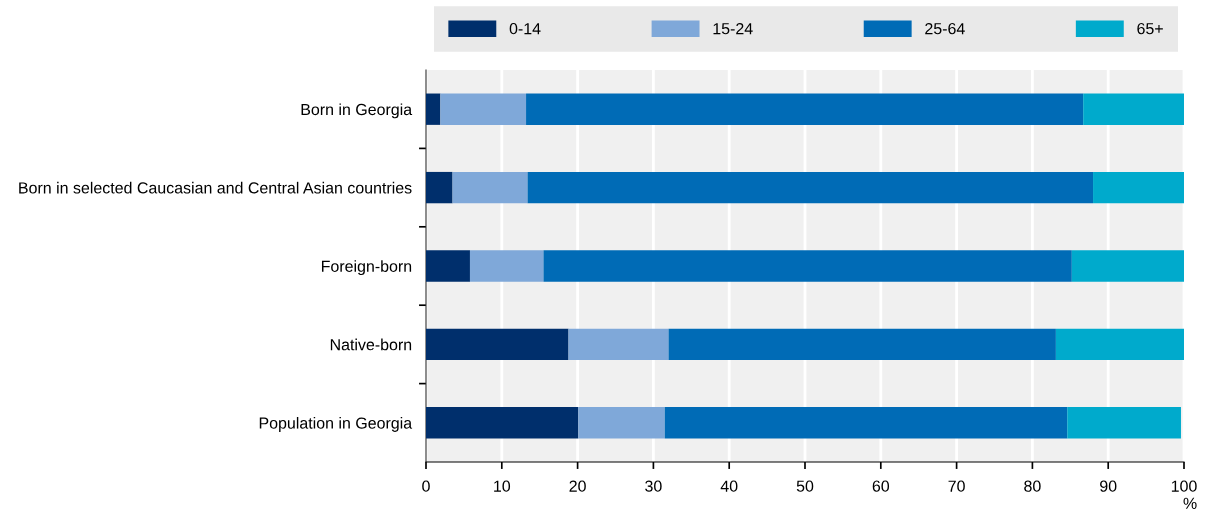  What do you see at coordinates (805, 486) in the screenshot?
I see `x-tick-label: 50` at bounding box center [805, 486].